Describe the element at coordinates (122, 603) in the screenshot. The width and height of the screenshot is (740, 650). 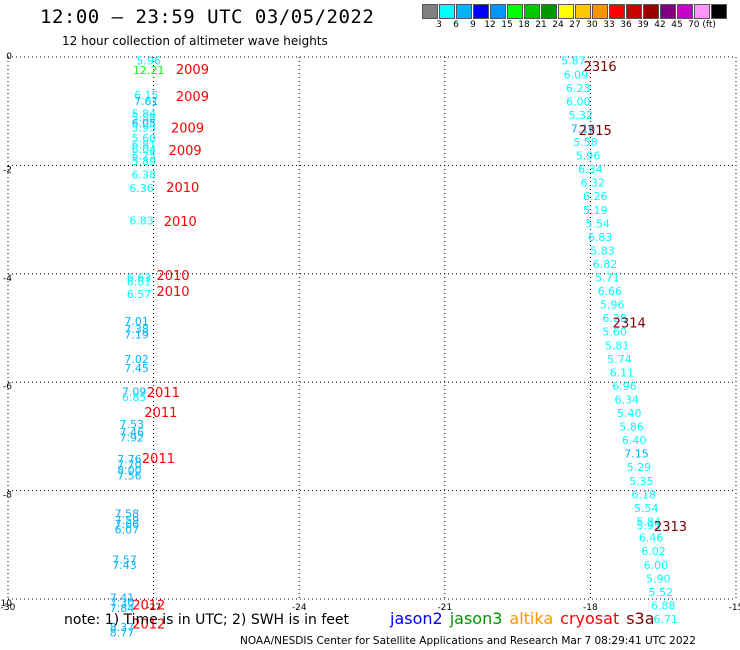
I see `wave-height-point: 7.30` at that location.